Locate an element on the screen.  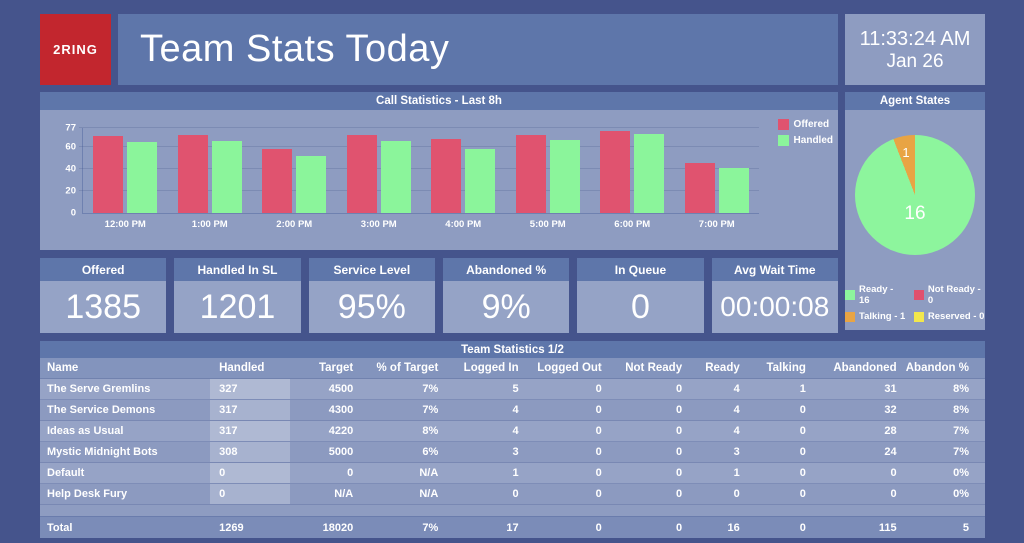
team-statistics-title: Team Statistics 1/2 is located at coordinates (512, 349).